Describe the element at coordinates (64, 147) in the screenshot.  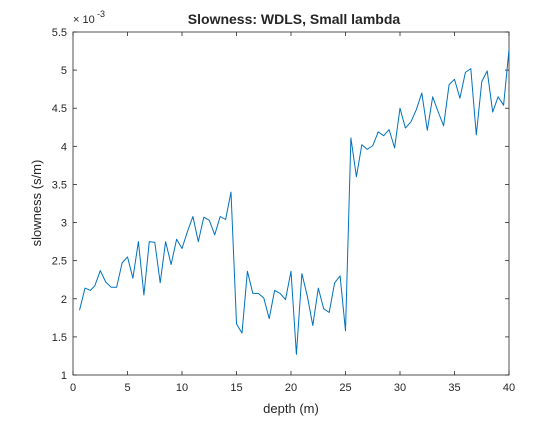
I see `y-tick-label: 4` at that location.